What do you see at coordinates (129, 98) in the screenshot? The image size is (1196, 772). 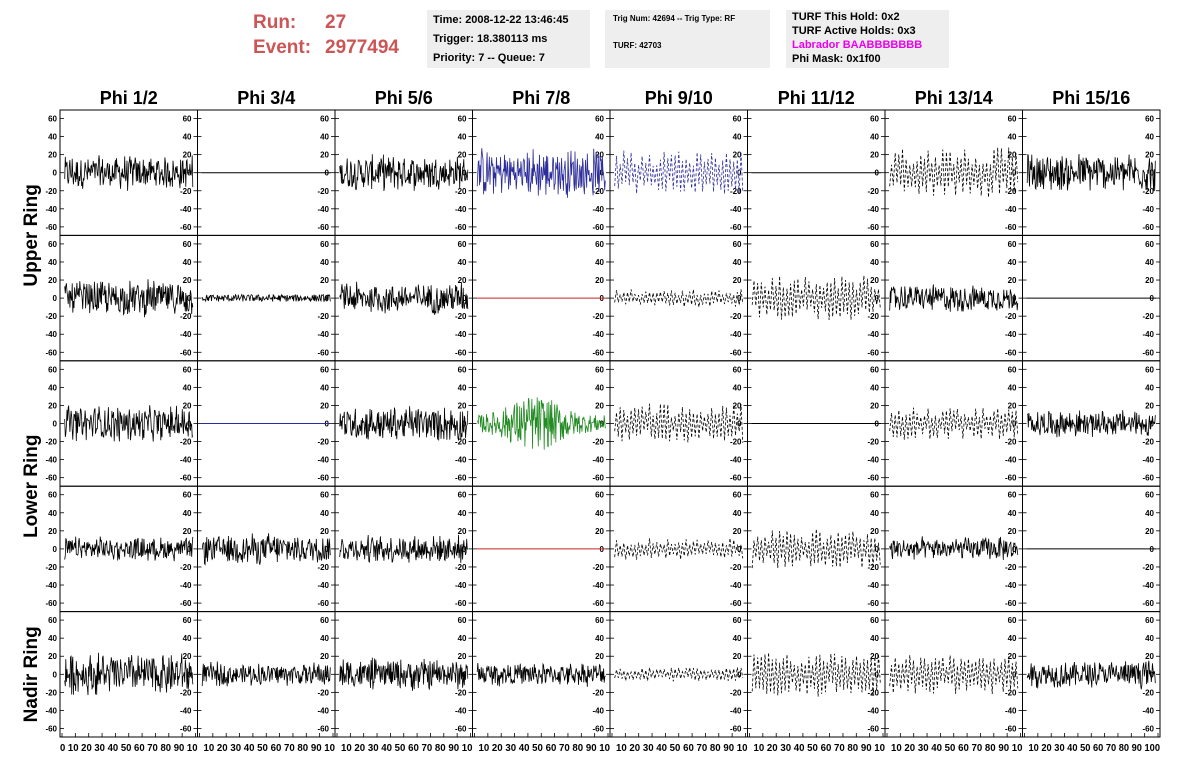 I see `column-header: Phi 1/2` at bounding box center [129, 98].